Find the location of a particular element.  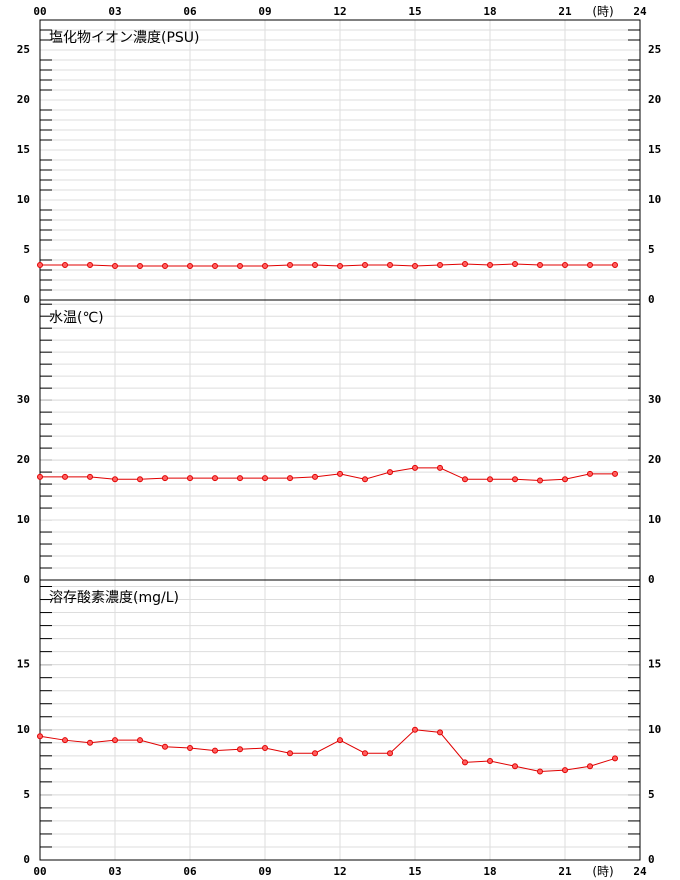

panel-title: 水温(℃) is located at coordinates (76, 318).